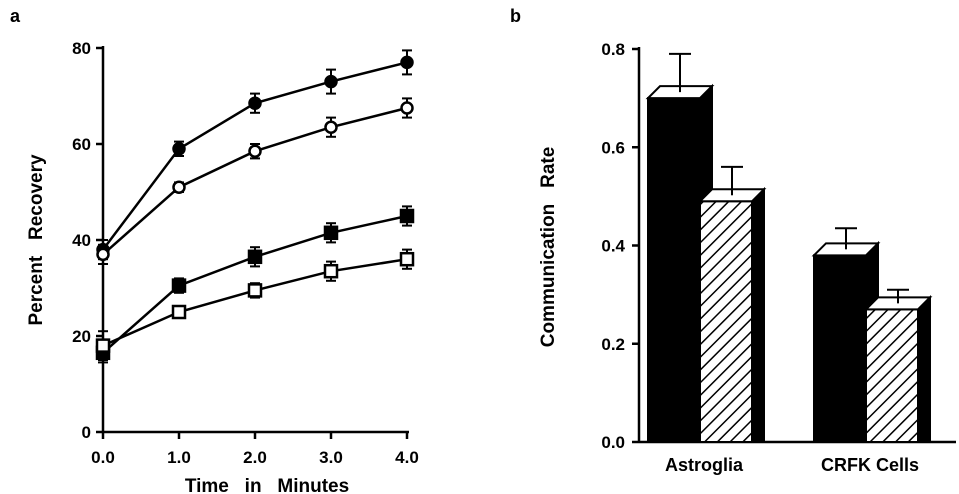  I want to click on panel-b-ticks: 0.0 0.2 0.4 0.6 0.8, so click(620, 246).